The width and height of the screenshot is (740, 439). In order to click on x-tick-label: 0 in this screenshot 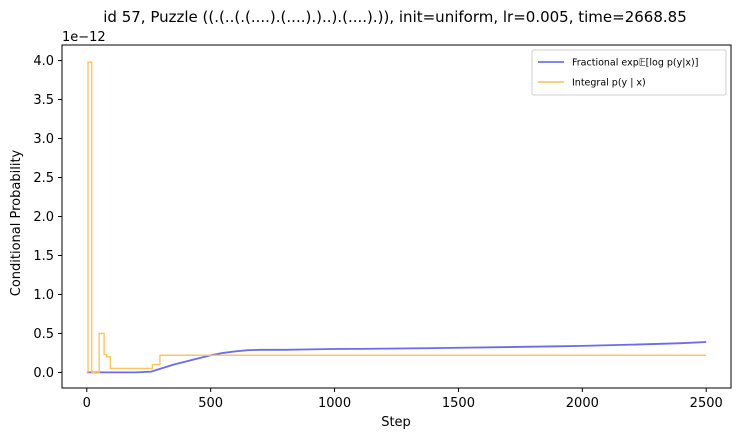, I will do `click(87, 403)`.